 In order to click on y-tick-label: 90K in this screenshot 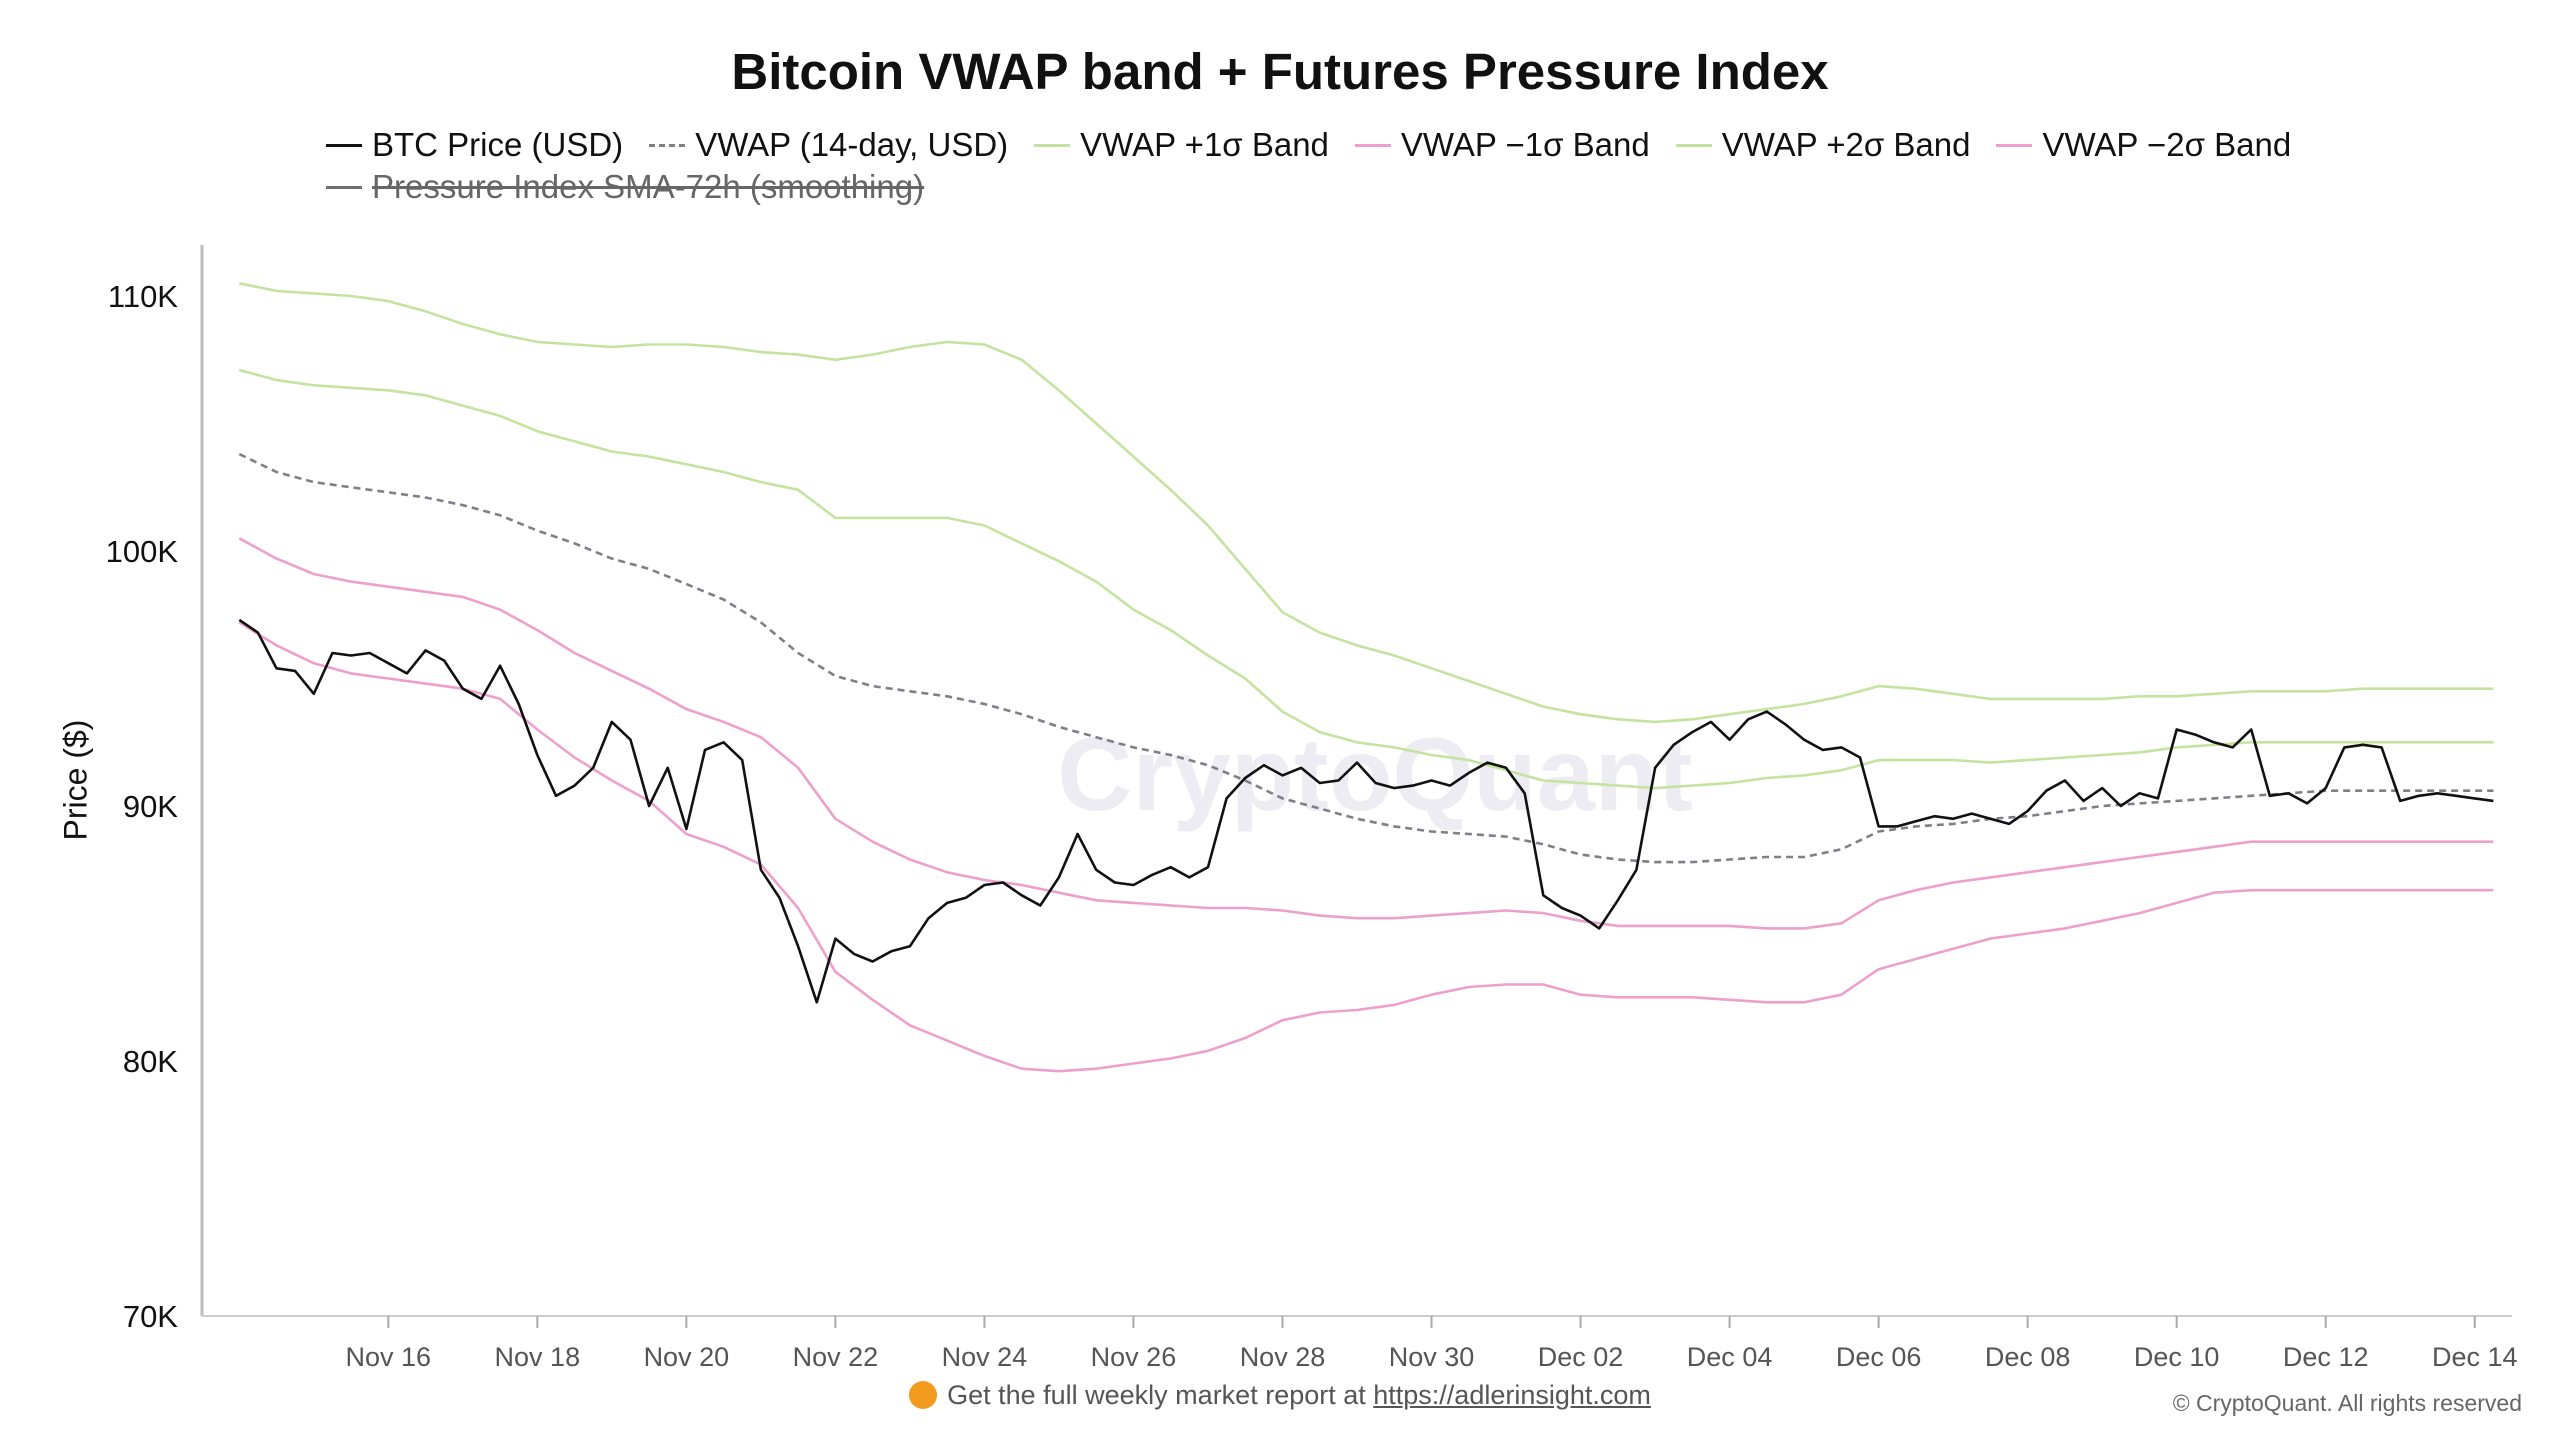, I will do `click(150, 806)`.